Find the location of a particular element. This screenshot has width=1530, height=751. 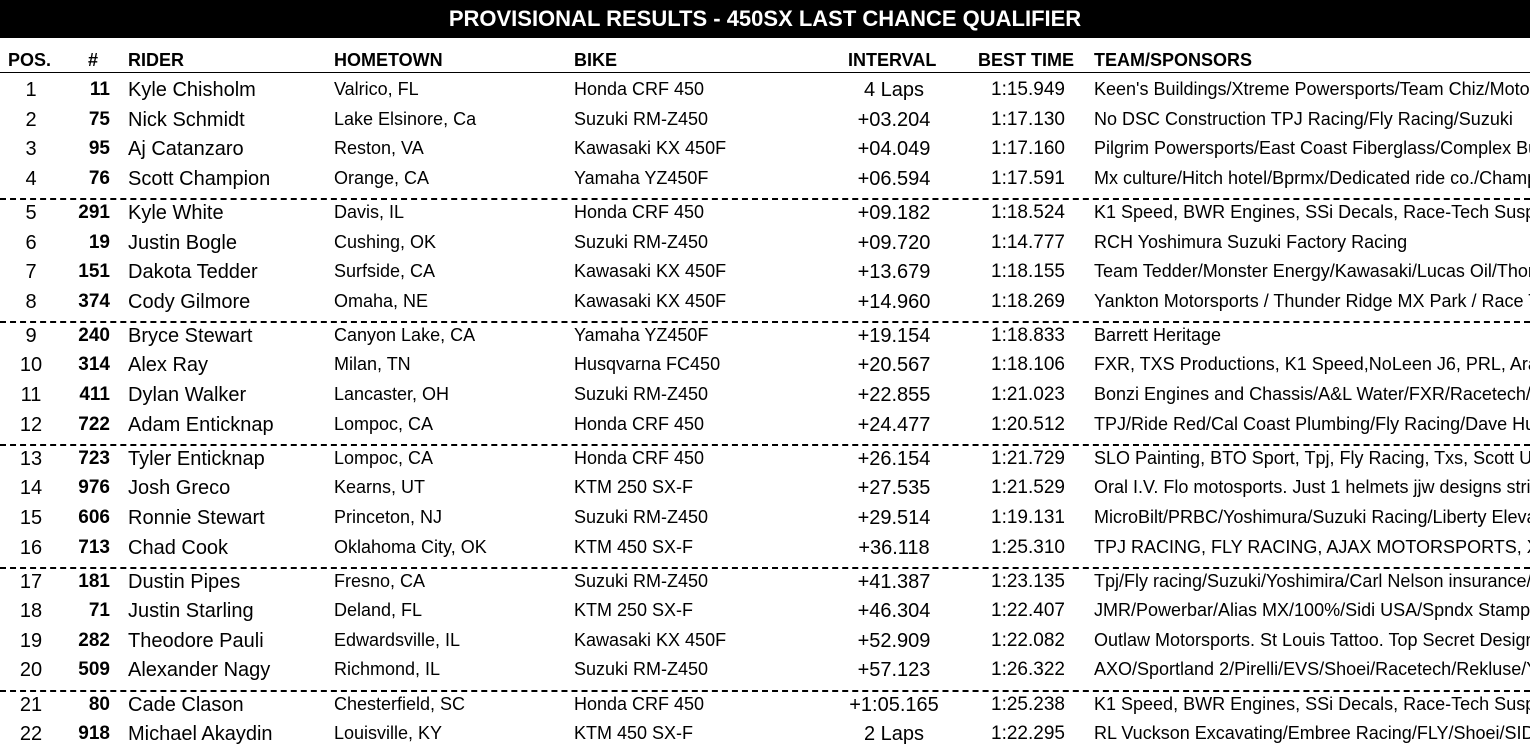

rider-cell: Cade Clason is located at coordinates (186, 704).